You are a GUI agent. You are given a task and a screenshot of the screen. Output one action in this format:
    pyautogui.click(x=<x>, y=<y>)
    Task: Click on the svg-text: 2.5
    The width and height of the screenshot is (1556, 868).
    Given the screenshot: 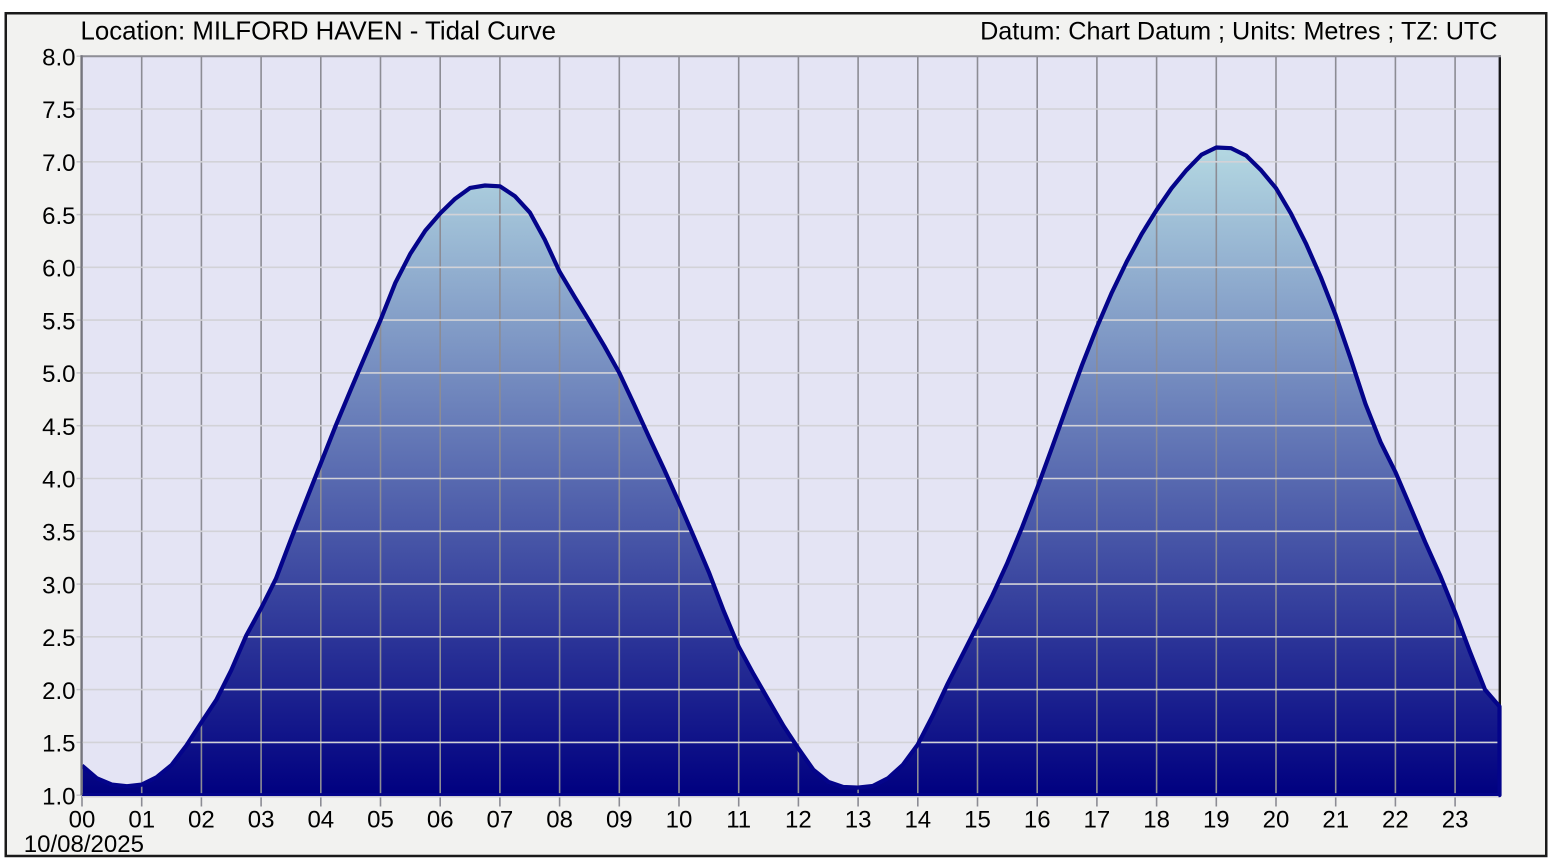 What is the action you would take?
    pyautogui.click(x=58, y=638)
    